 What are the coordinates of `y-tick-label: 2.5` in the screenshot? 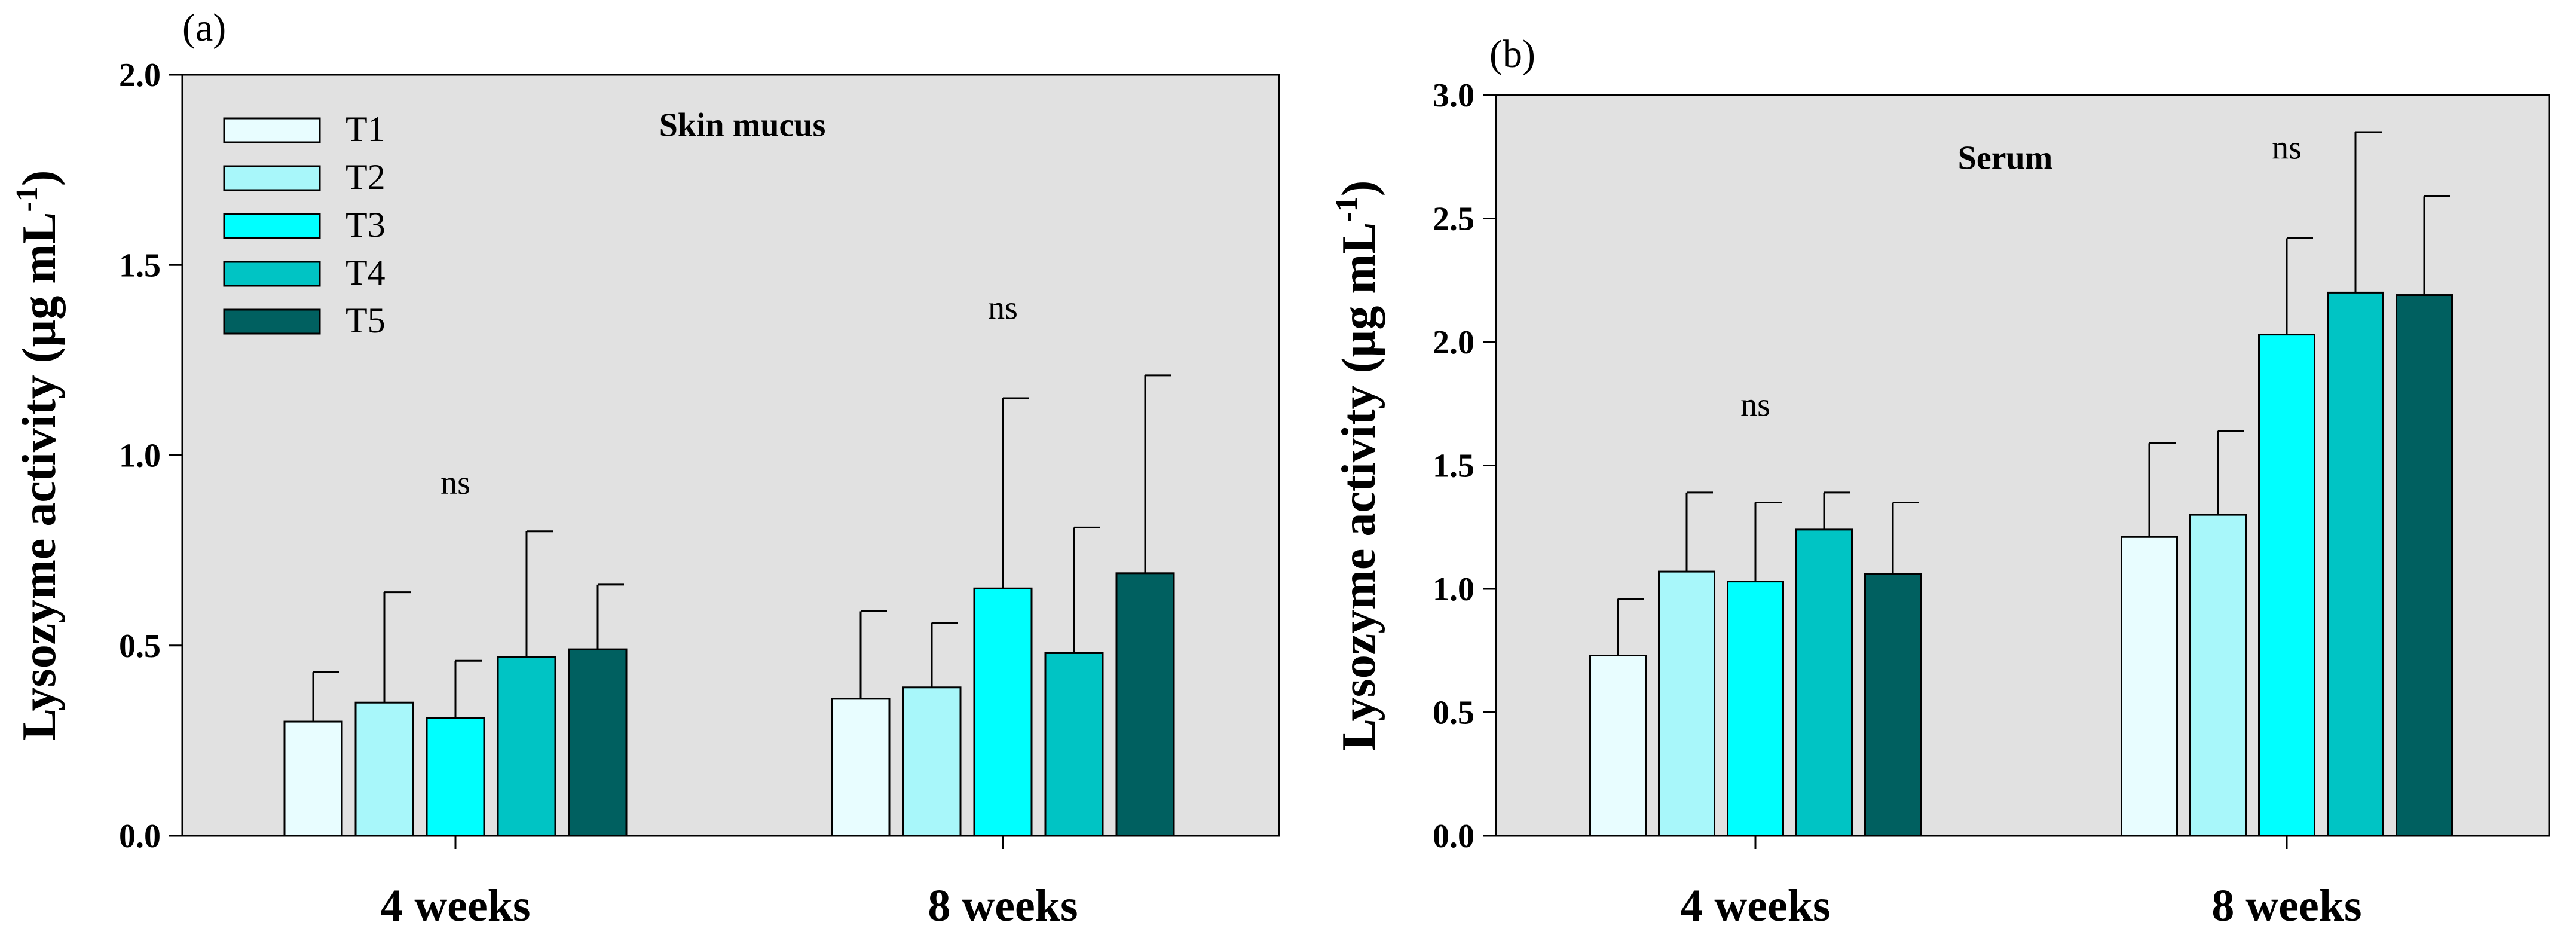 It's located at (1453, 219).